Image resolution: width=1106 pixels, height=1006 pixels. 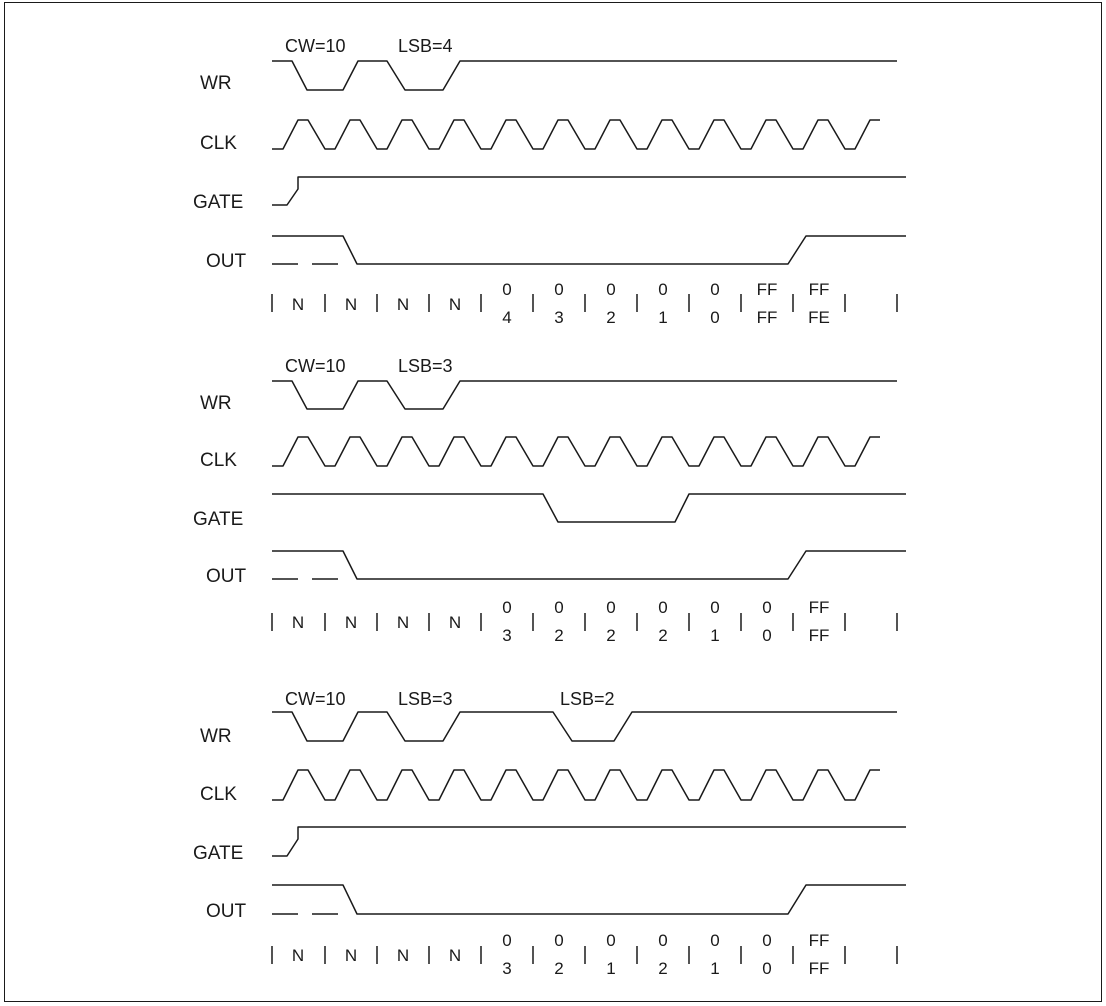 What do you see at coordinates (587, 699) in the screenshot?
I see `wr-annotation-lsb-2: LSB=2` at bounding box center [587, 699].